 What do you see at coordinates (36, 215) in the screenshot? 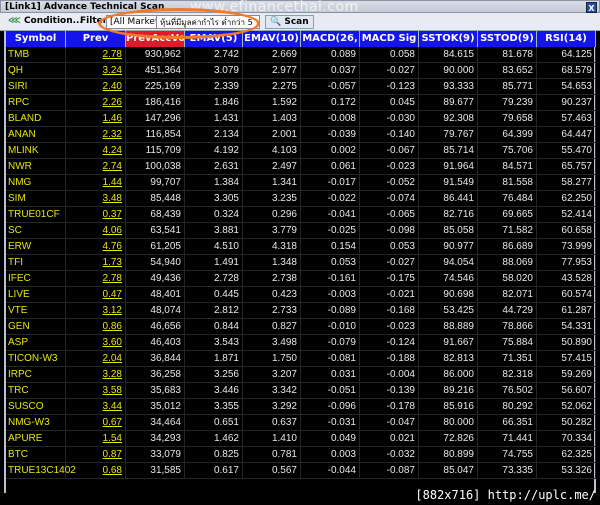
I see `cell-symbol: TRUE01CF` at bounding box center [36, 215].